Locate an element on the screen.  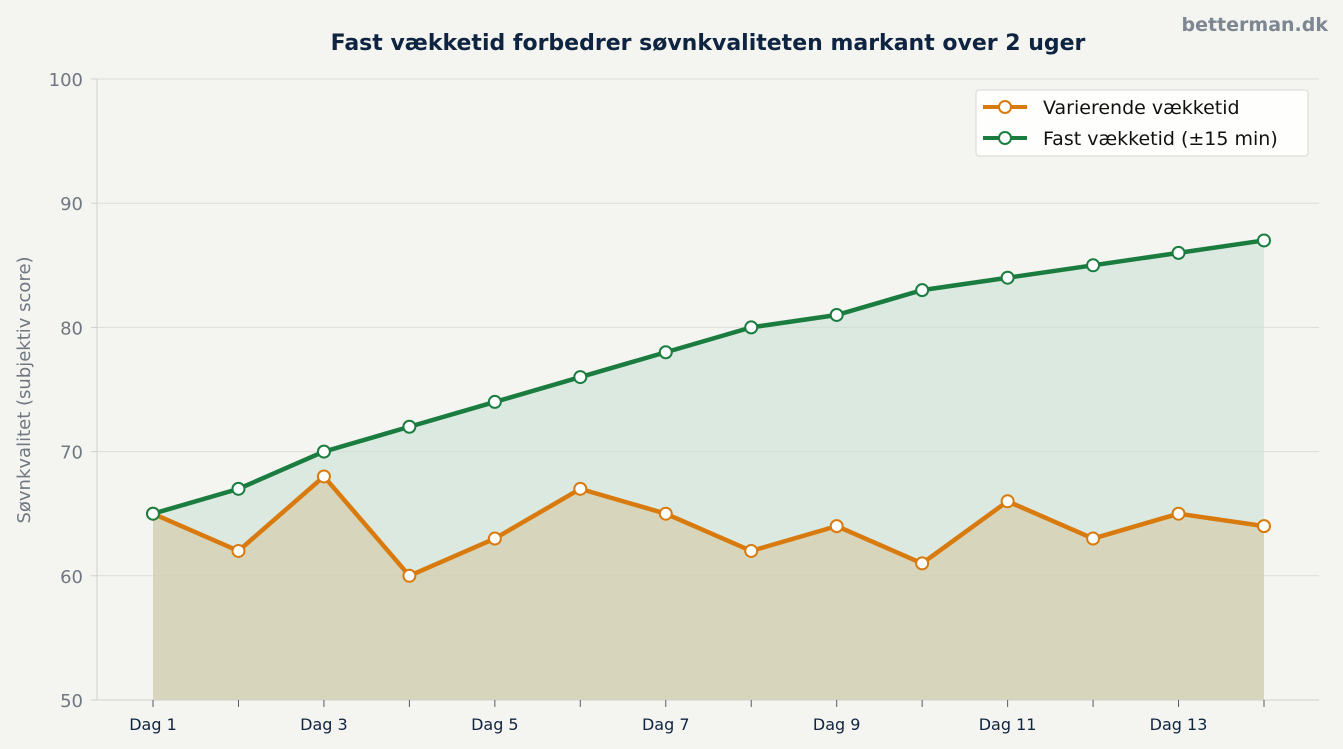
x-tick-label: Dag 9 is located at coordinates (837, 724).